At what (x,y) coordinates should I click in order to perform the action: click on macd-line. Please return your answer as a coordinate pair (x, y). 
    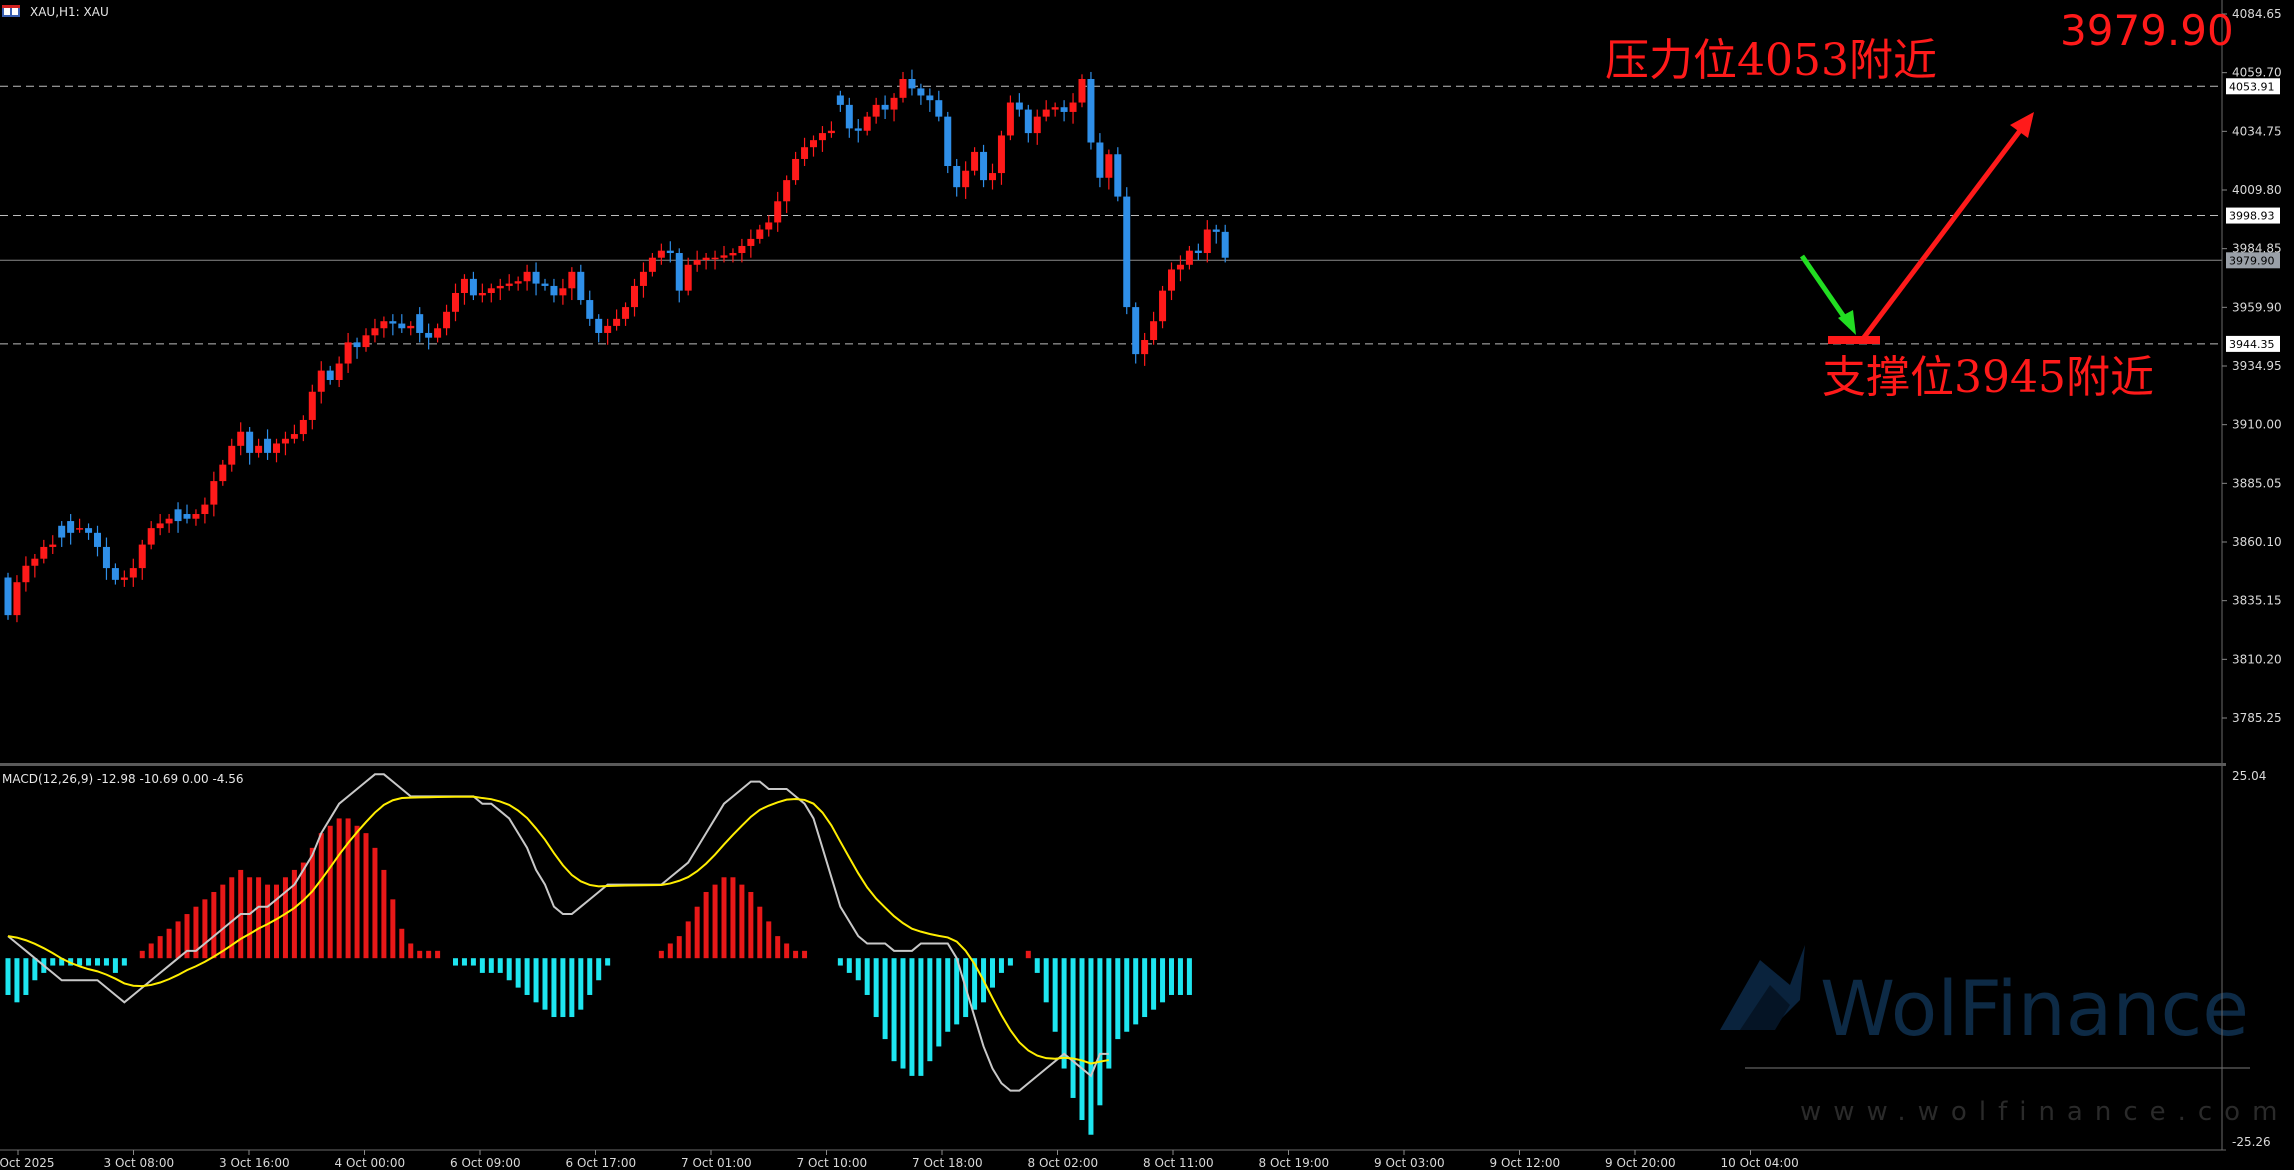
    Looking at the image, I should click on (558, 932).